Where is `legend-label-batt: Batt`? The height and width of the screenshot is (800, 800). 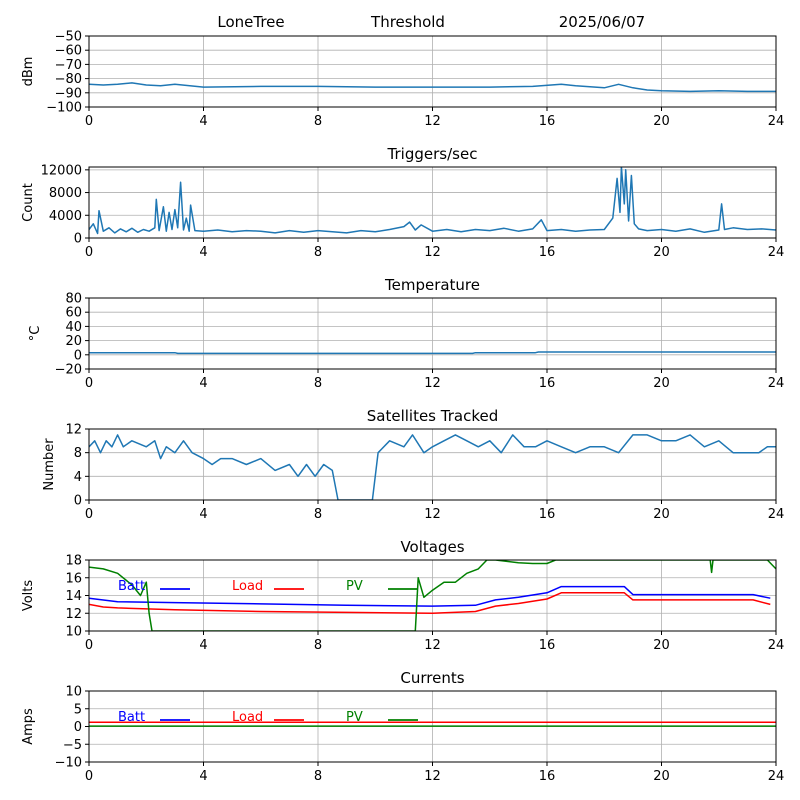 legend-label-batt: Batt is located at coordinates (131, 586).